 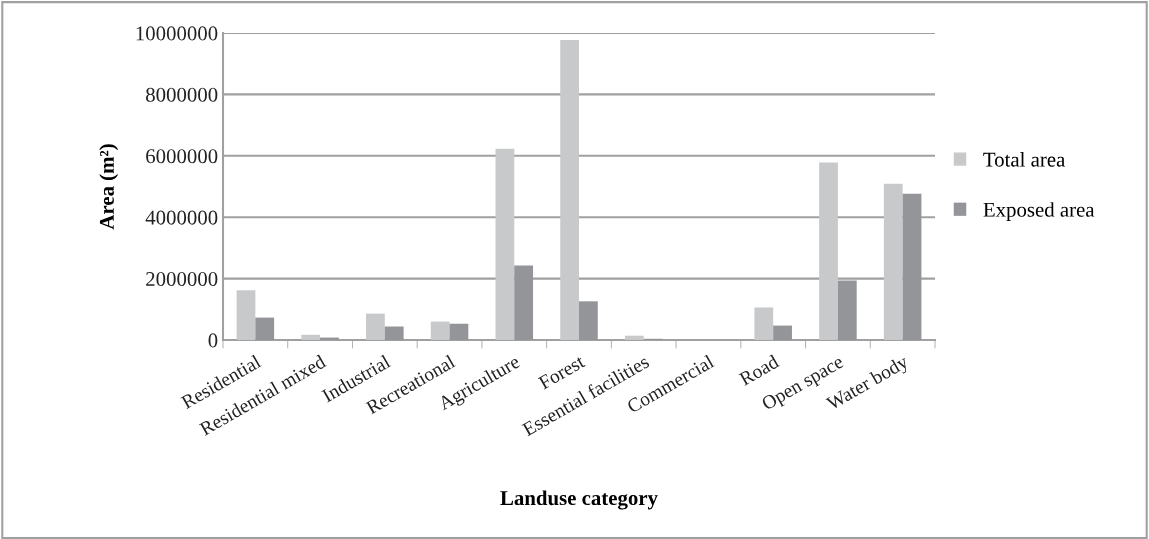 What do you see at coordinates (1039, 212) in the screenshot?
I see `legend-label: Exposed area` at bounding box center [1039, 212].